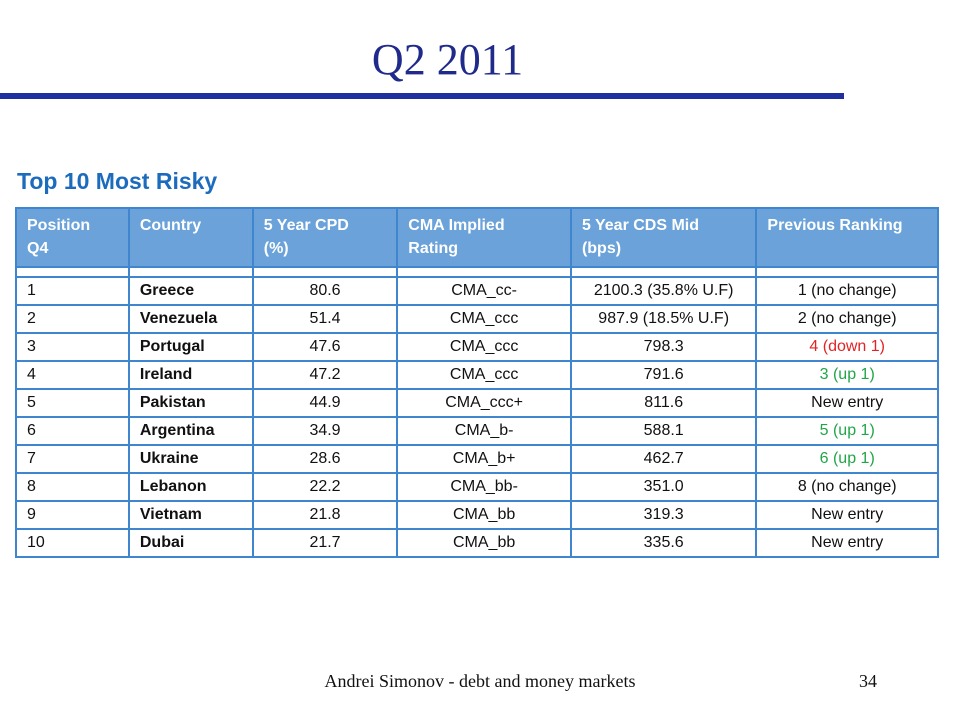 The image size is (960, 720). Describe the element at coordinates (847, 291) in the screenshot. I see `cell-previous-ranking: 1 (no change)` at that location.